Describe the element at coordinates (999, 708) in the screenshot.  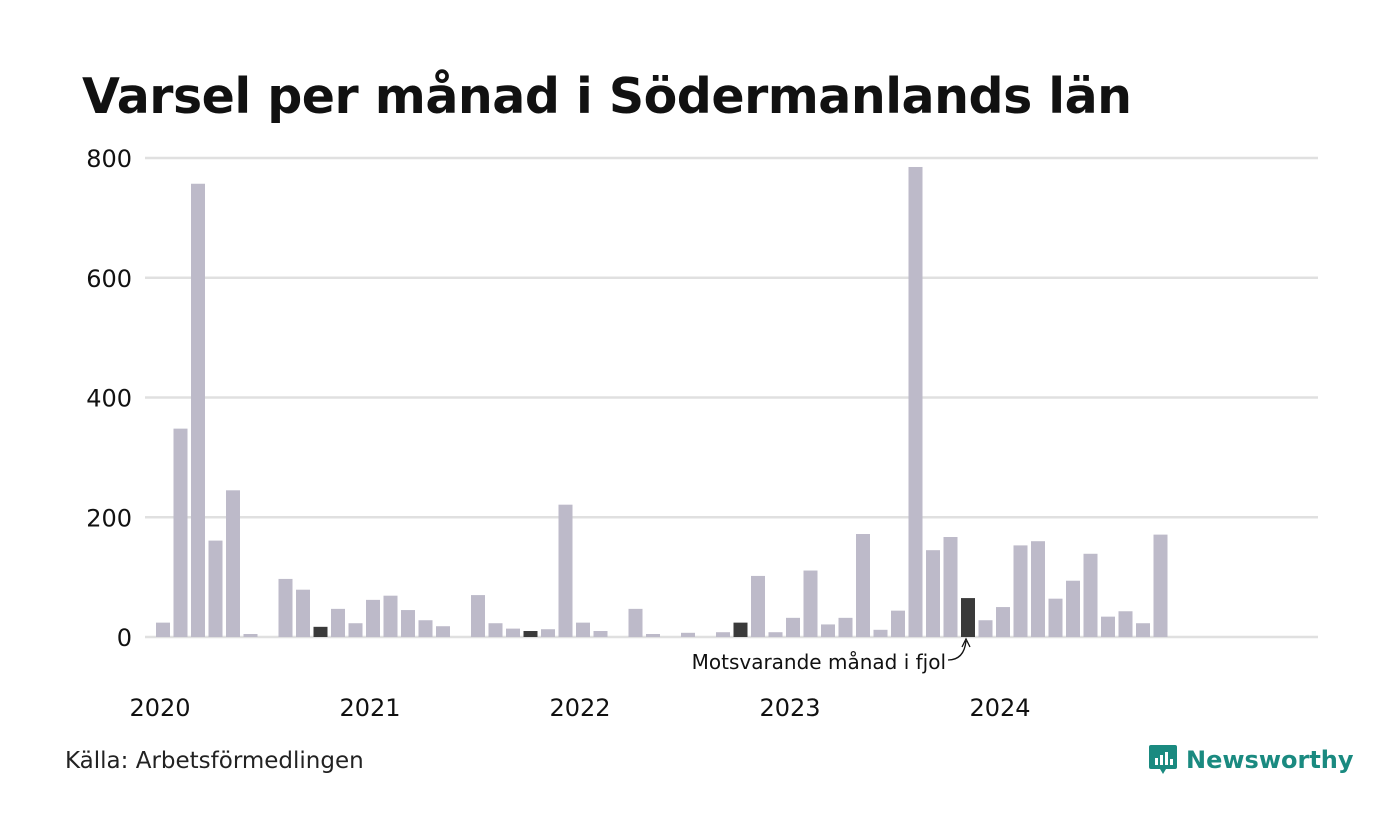
I see `x-tick-label: 2024` at that location.